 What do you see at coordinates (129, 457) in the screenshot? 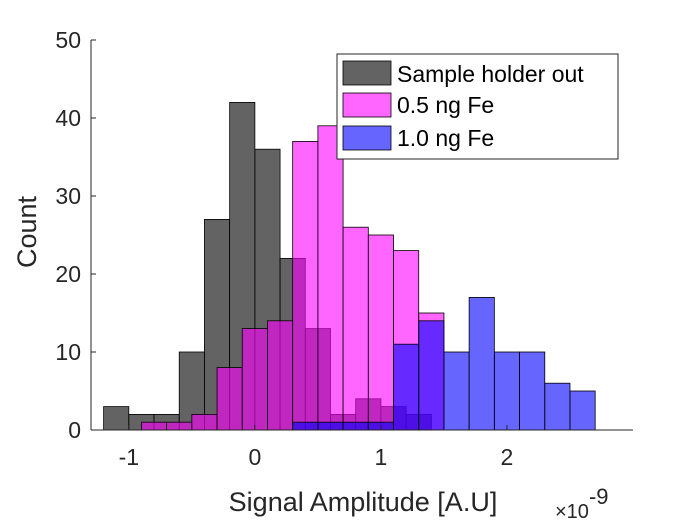
I see `x-tick-label: -1` at bounding box center [129, 457].